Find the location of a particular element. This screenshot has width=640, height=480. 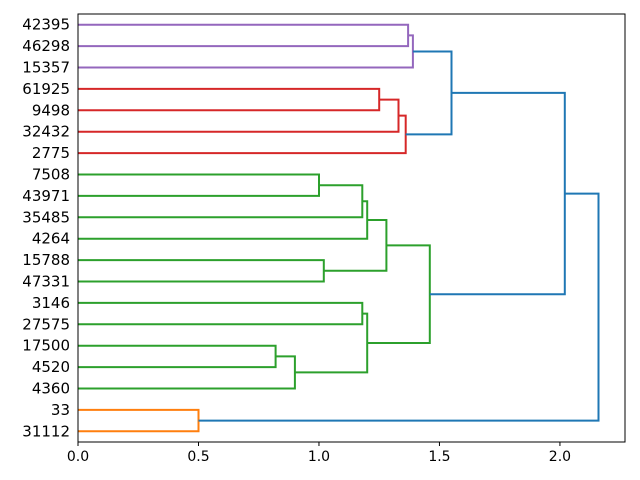

x-tick-label: 0.5 is located at coordinates (198, 457).